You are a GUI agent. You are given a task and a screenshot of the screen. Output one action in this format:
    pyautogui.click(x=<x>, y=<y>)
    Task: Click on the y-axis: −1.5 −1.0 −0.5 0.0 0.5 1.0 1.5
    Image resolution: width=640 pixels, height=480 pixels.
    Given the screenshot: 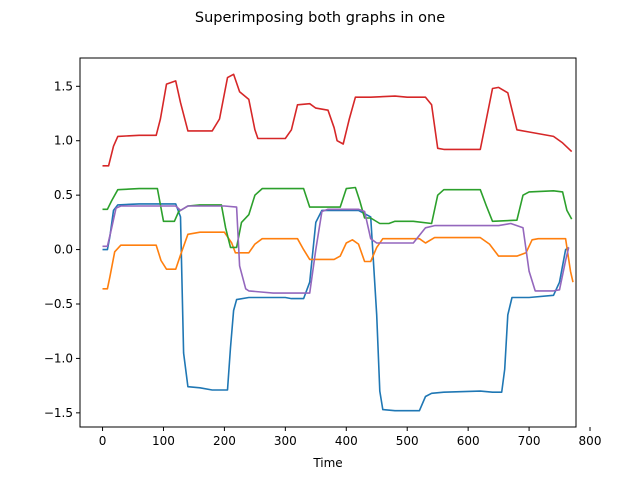 What is the action you would take?
    pyautogui.click(x=62, y=249)
    